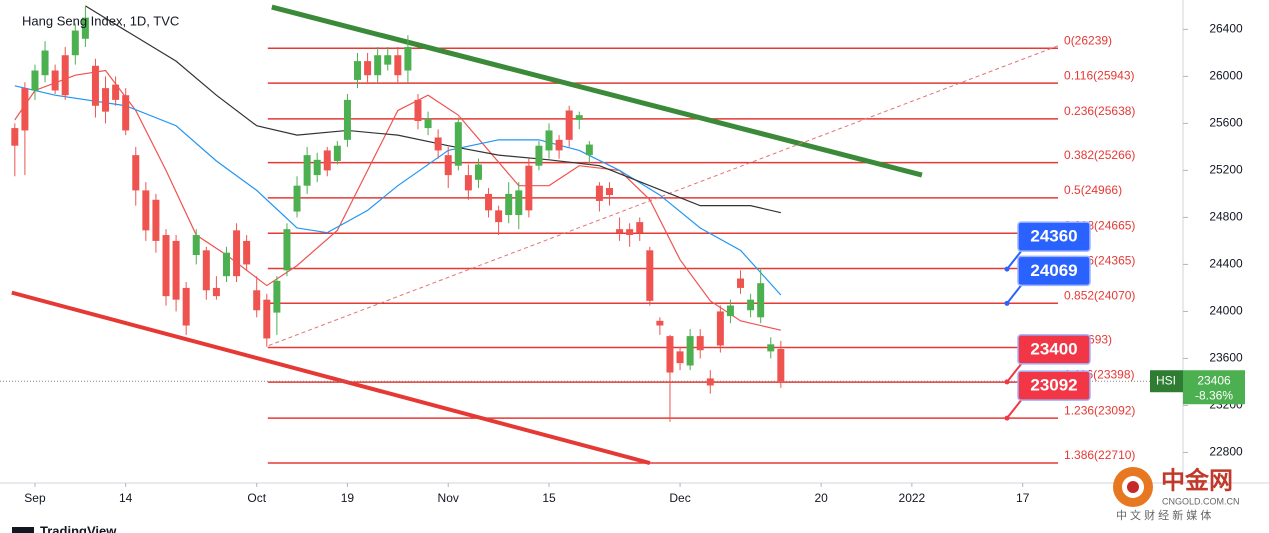 This screenshot has height=533, width=1269. What do you see at coordinates (1226, 170) in the screenshot?
I see `y-tick-label: 25200` at bounding box center [1226, 170].